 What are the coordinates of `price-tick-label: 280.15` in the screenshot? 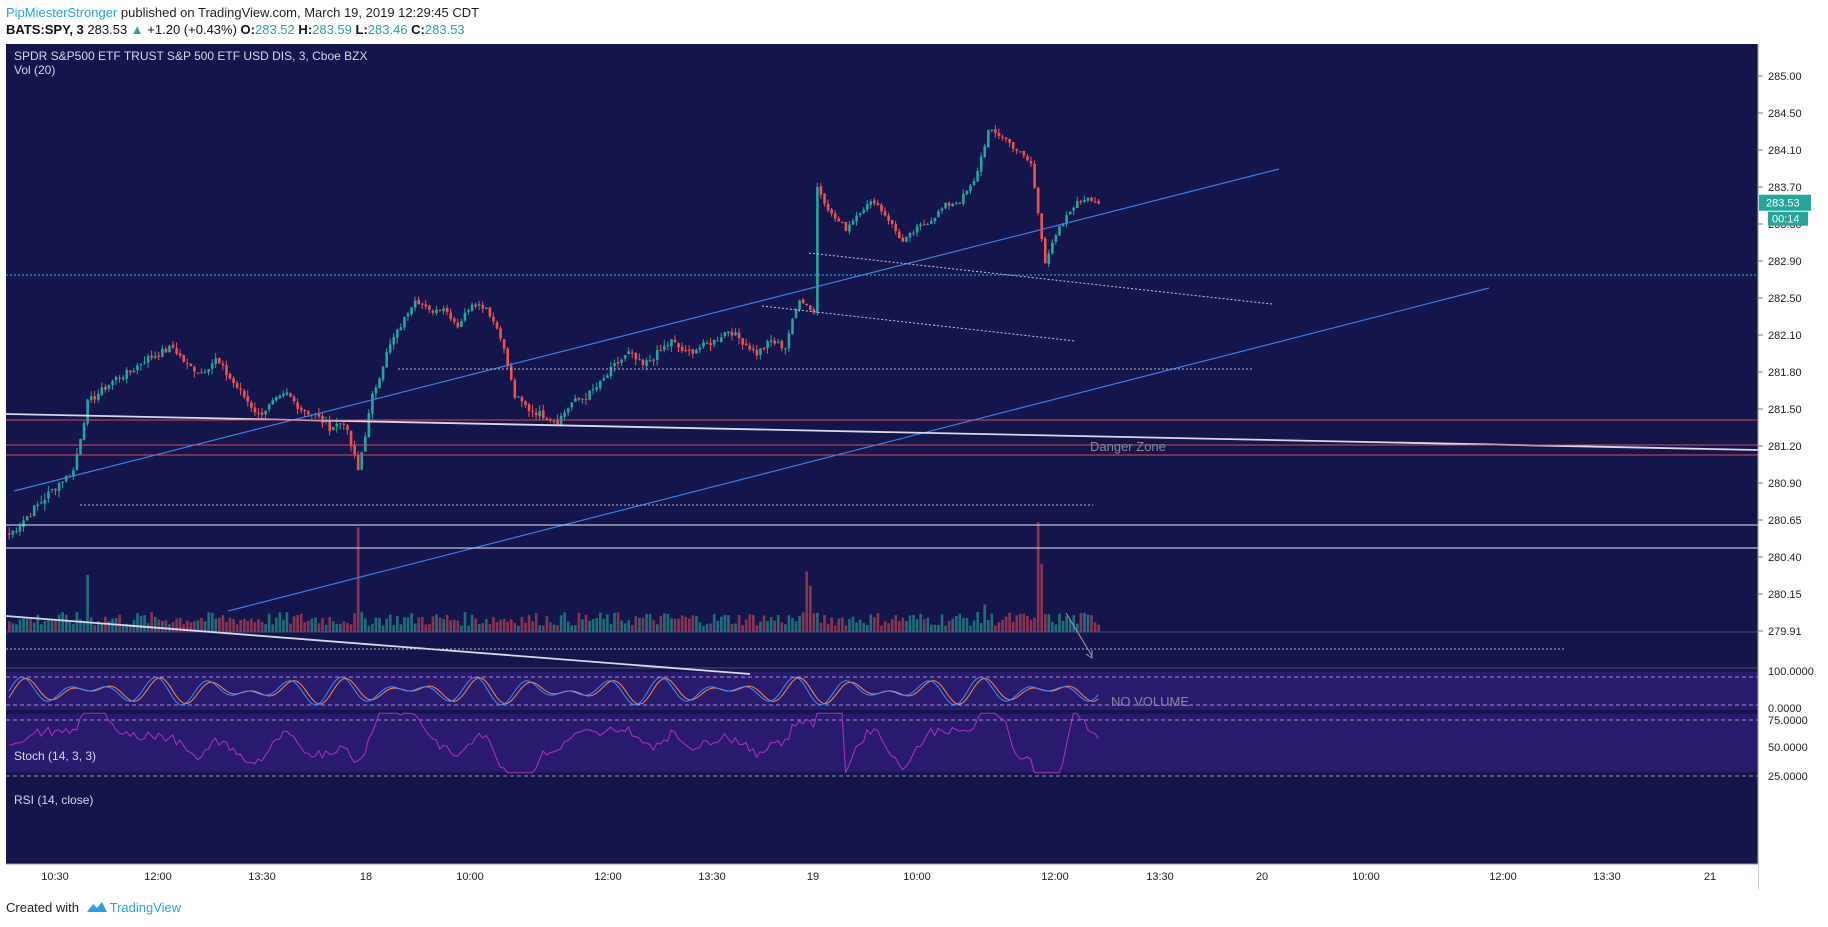 It's located at (1785, 595).